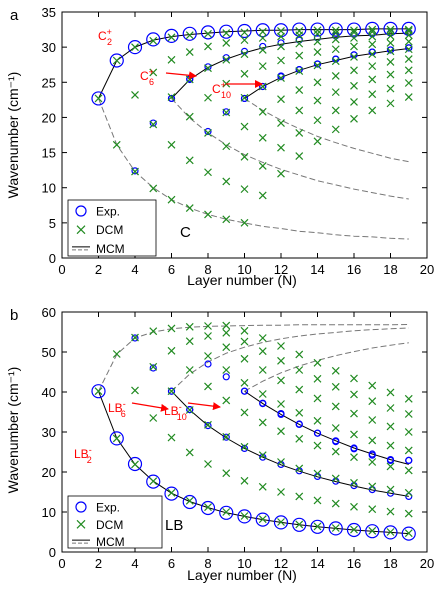 Image resolution: width=436 pixels, height=595 pixels. What do you see at coordinates (317, 269) in the screenshot?
I see `x-tick-label: 14` at bounding box center [317, 269].